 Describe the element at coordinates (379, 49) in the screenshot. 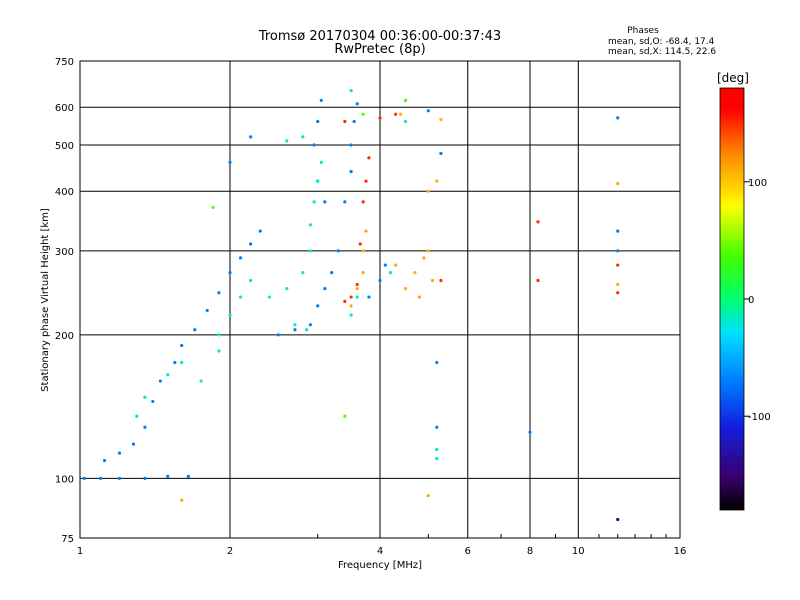

I see `chart-subtitle: RwPretec (8p)` at that location.